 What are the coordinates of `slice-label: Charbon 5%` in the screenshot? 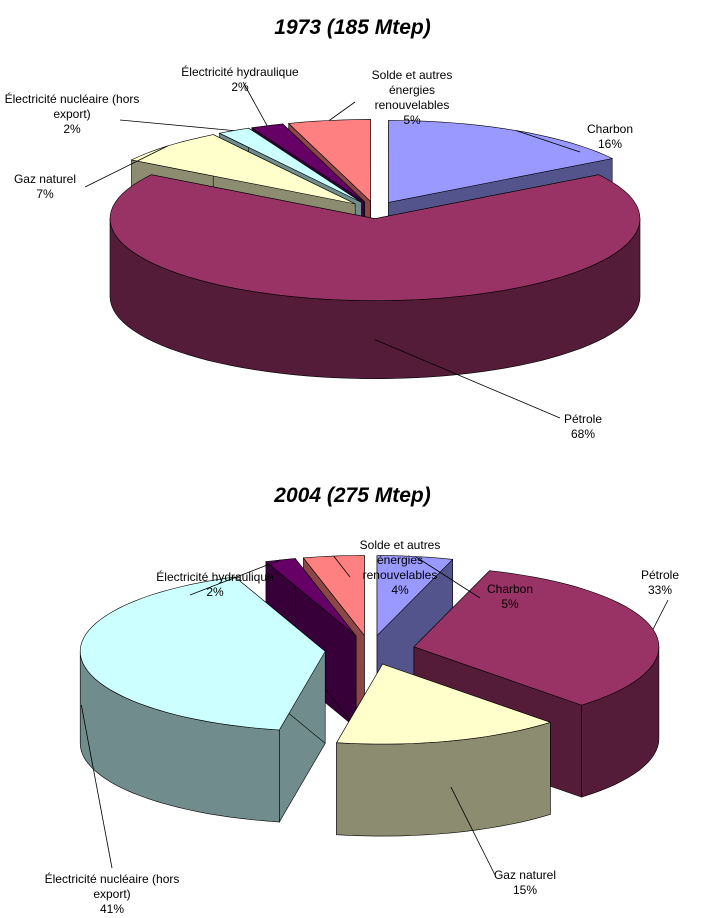 It's located at (510, 597).